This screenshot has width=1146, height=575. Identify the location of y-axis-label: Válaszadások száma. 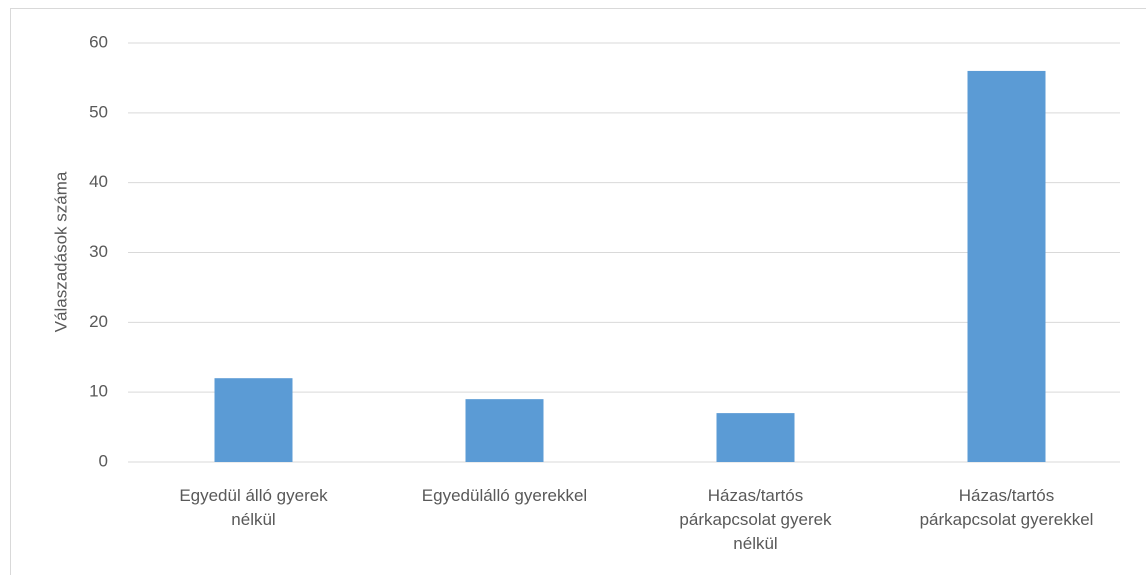
(60, 251).